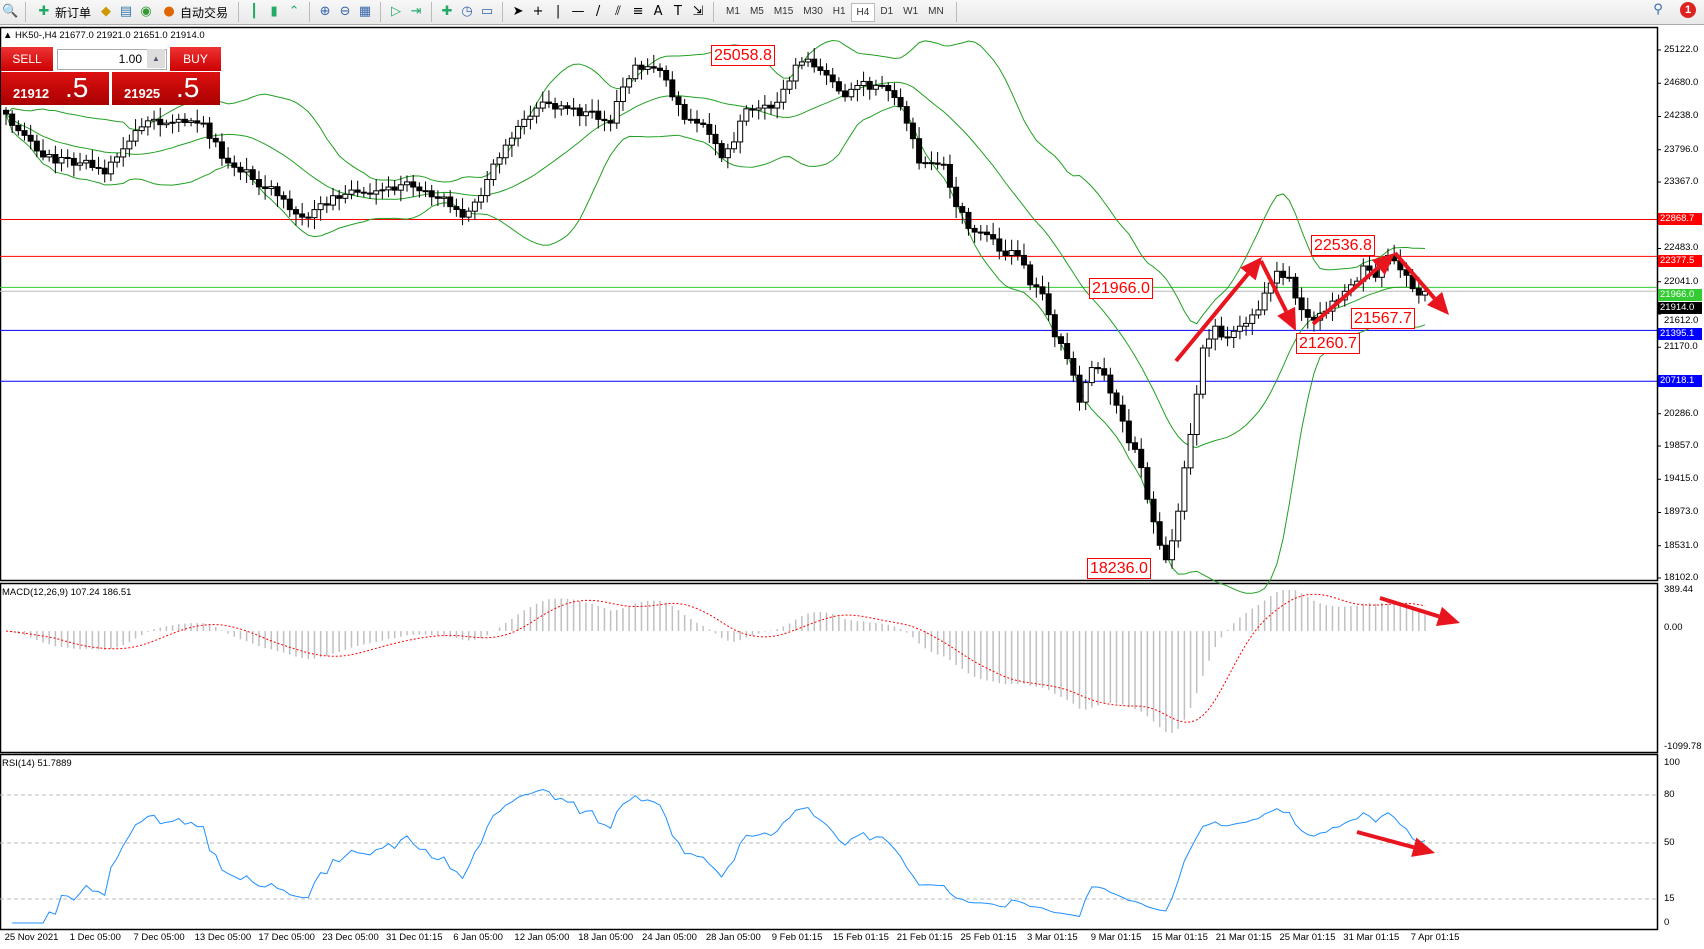 The width and height of the screenshot is (1704, 949). Describe the element at coordinates (518, 11) in the screenshot. I see `cursor-icon: ➤` at that location.